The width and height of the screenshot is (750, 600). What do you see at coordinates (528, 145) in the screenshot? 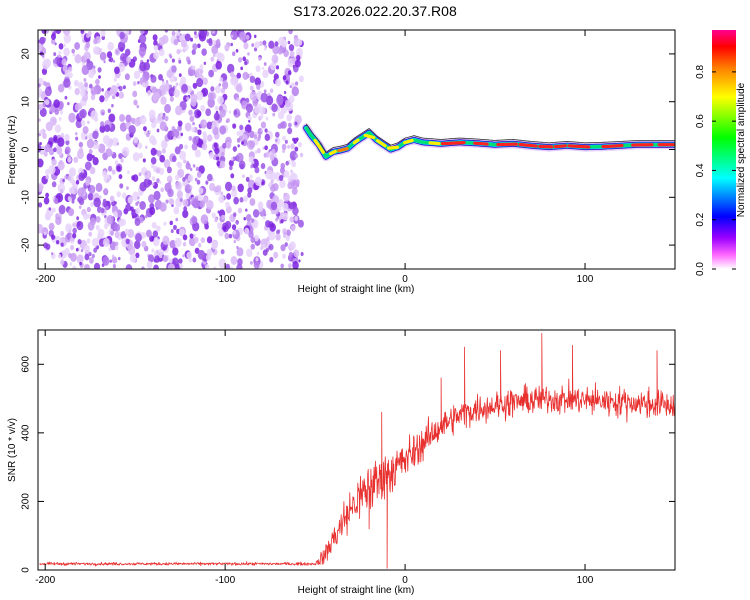
I see `spectrogram-track-peak` at bounding box center [528, 145].